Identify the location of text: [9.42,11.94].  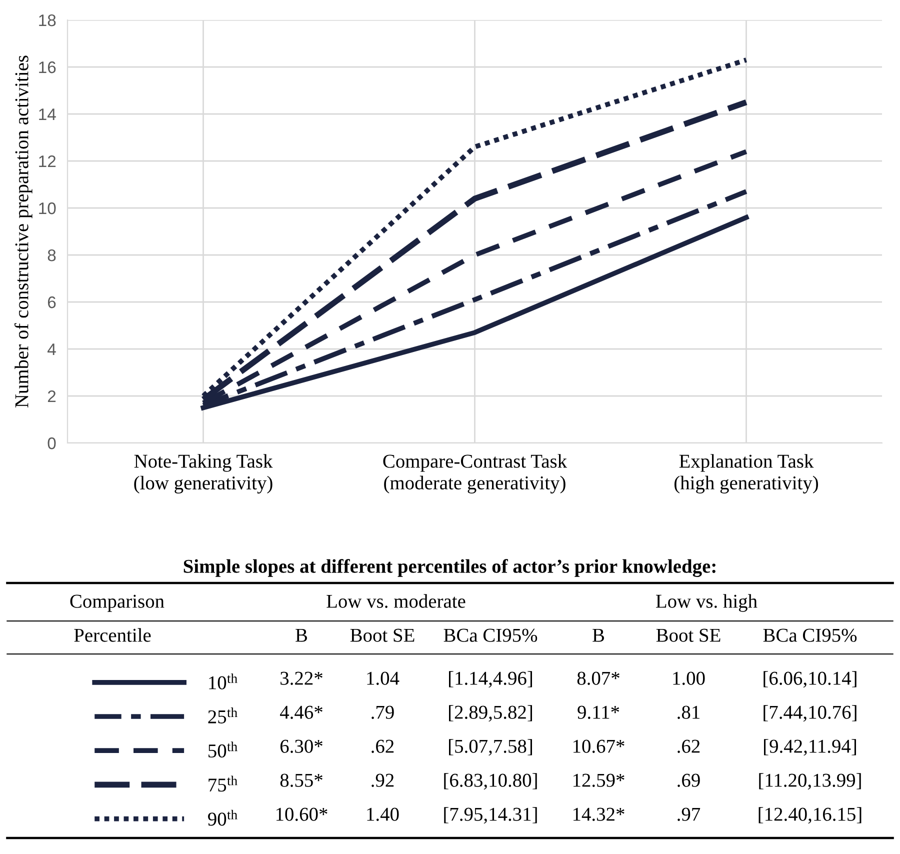
(810, 747).